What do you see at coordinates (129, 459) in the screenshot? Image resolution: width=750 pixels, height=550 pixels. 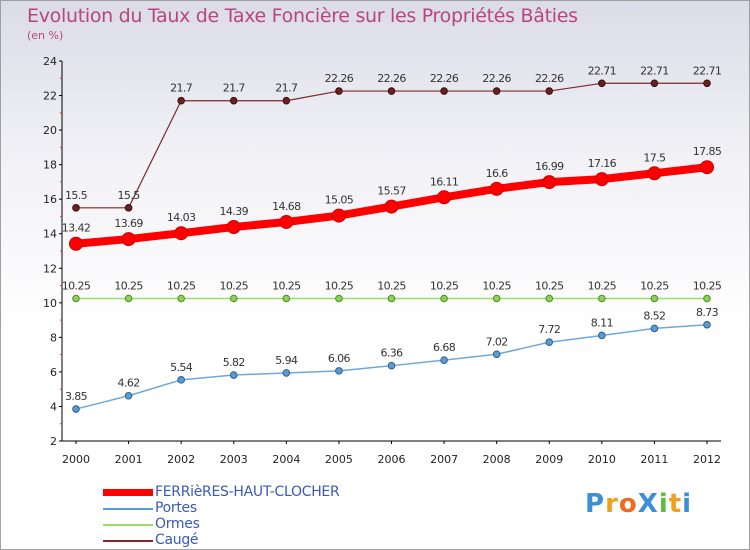 I see `x-tick-label: 2001` at bounding box center [129, 459].